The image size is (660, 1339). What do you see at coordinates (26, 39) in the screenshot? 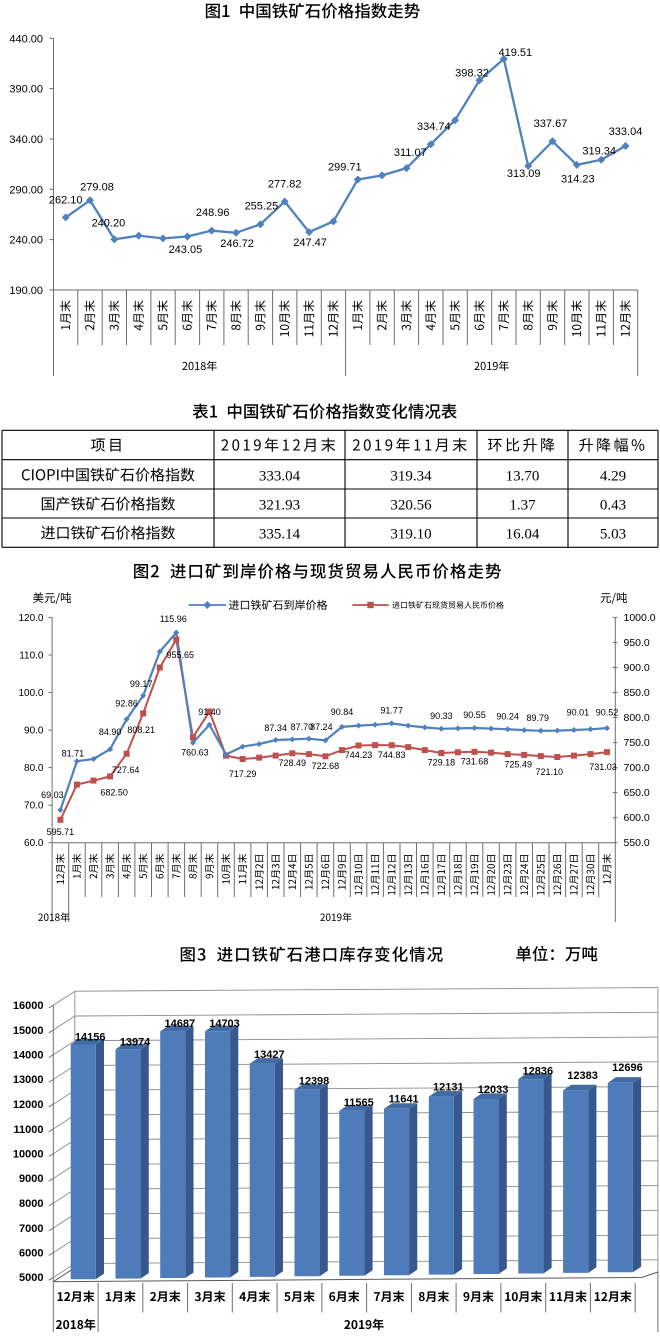
I see `svg-text: 440.00` at bounding box center [26, 39].